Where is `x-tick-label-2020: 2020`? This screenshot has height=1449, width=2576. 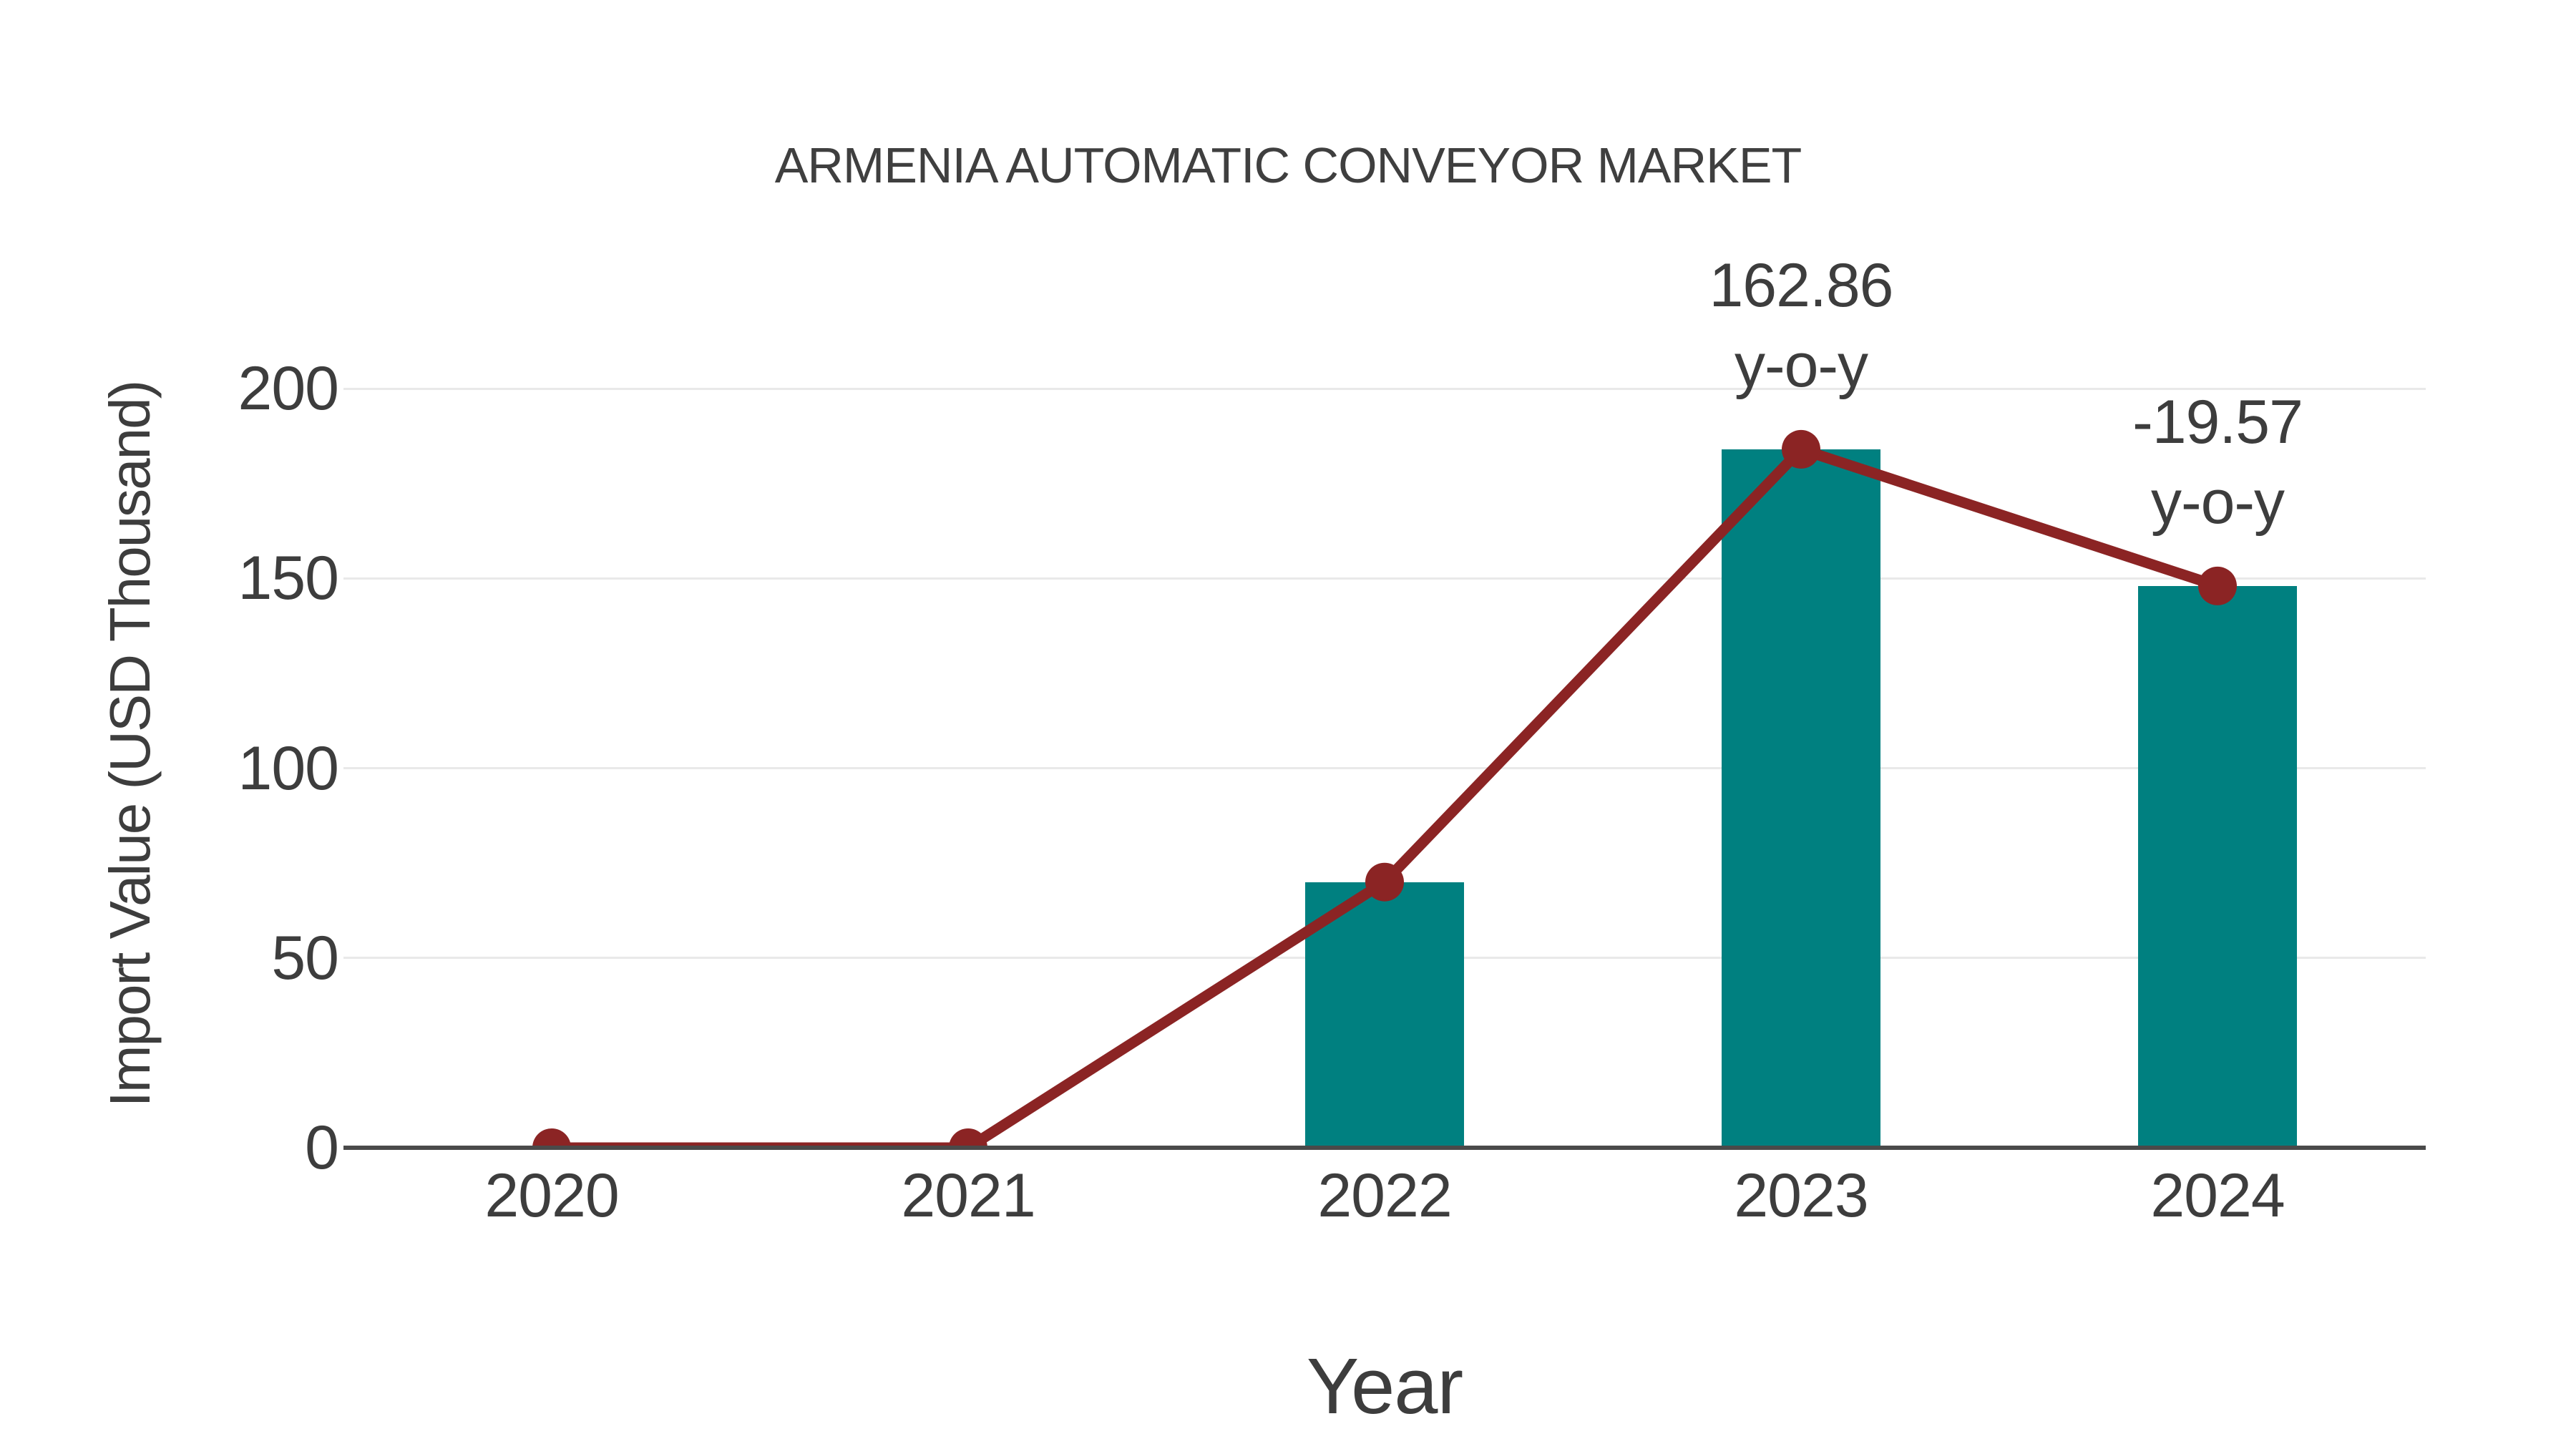
x-tick-label-2020: 2020 is located at coordinates (551, 1195).